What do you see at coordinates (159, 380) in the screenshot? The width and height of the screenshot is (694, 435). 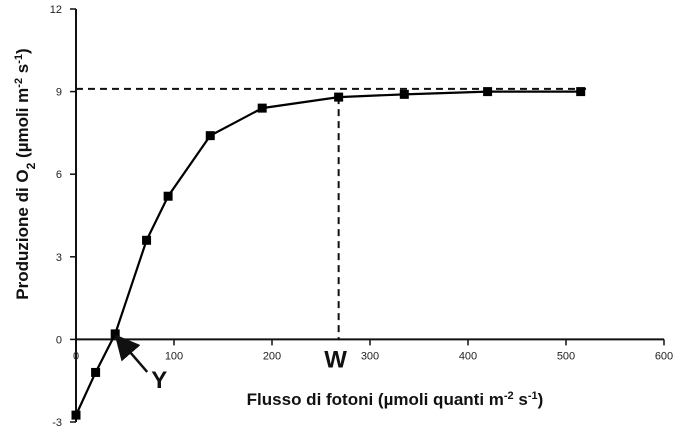 I see `y-annotation-label: Y` at bounding box center [159, 380].